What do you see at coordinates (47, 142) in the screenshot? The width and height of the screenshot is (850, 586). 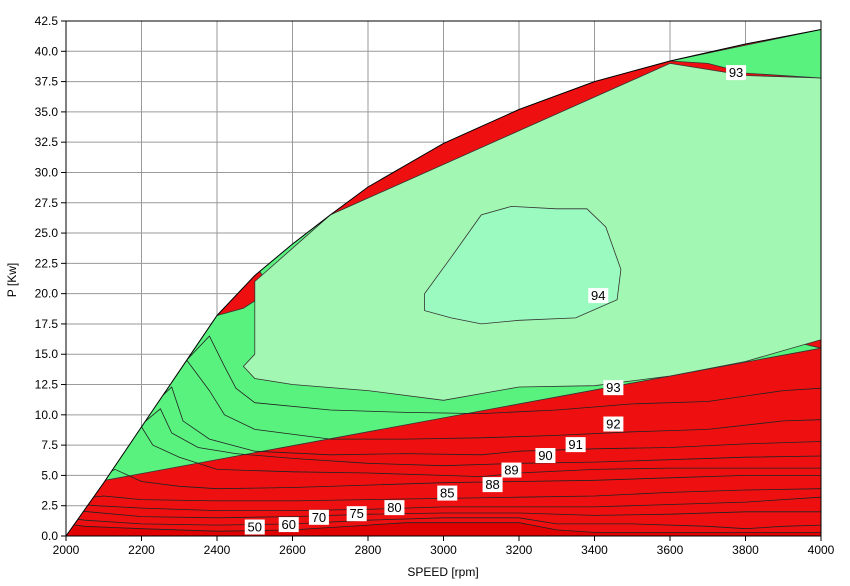 I see `y-tick-label: 32.5` at bounding box center [47, 142].